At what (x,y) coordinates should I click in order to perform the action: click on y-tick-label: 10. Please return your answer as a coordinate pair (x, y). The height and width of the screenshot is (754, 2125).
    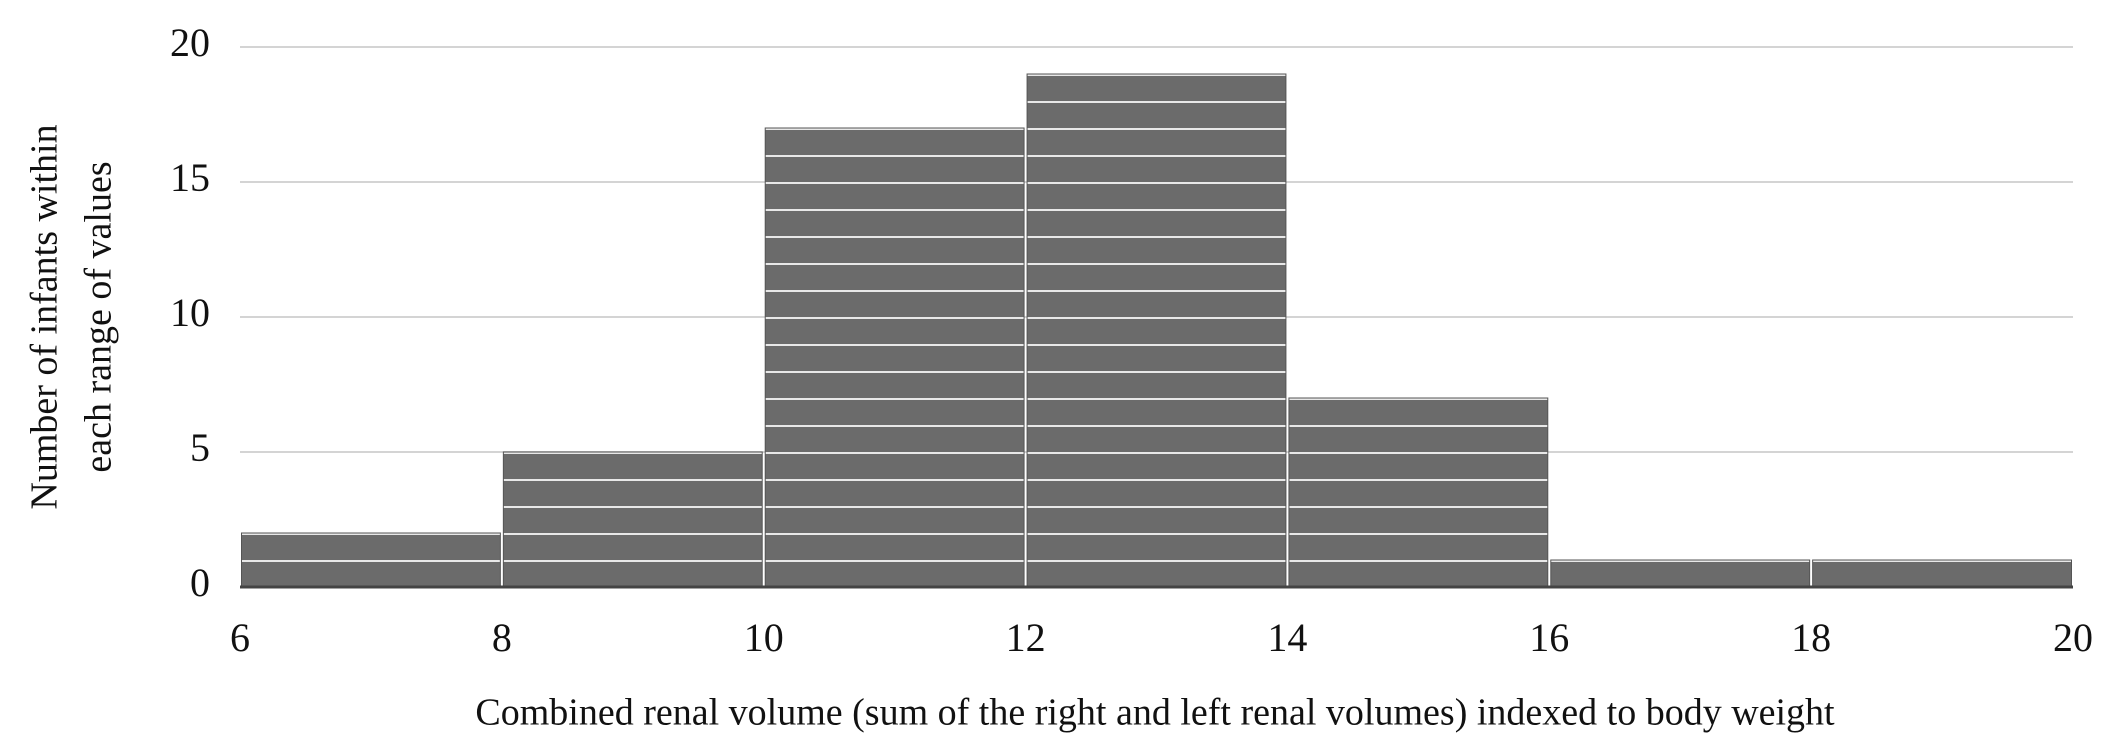
    Looking at the image, I should click on (190, 312).